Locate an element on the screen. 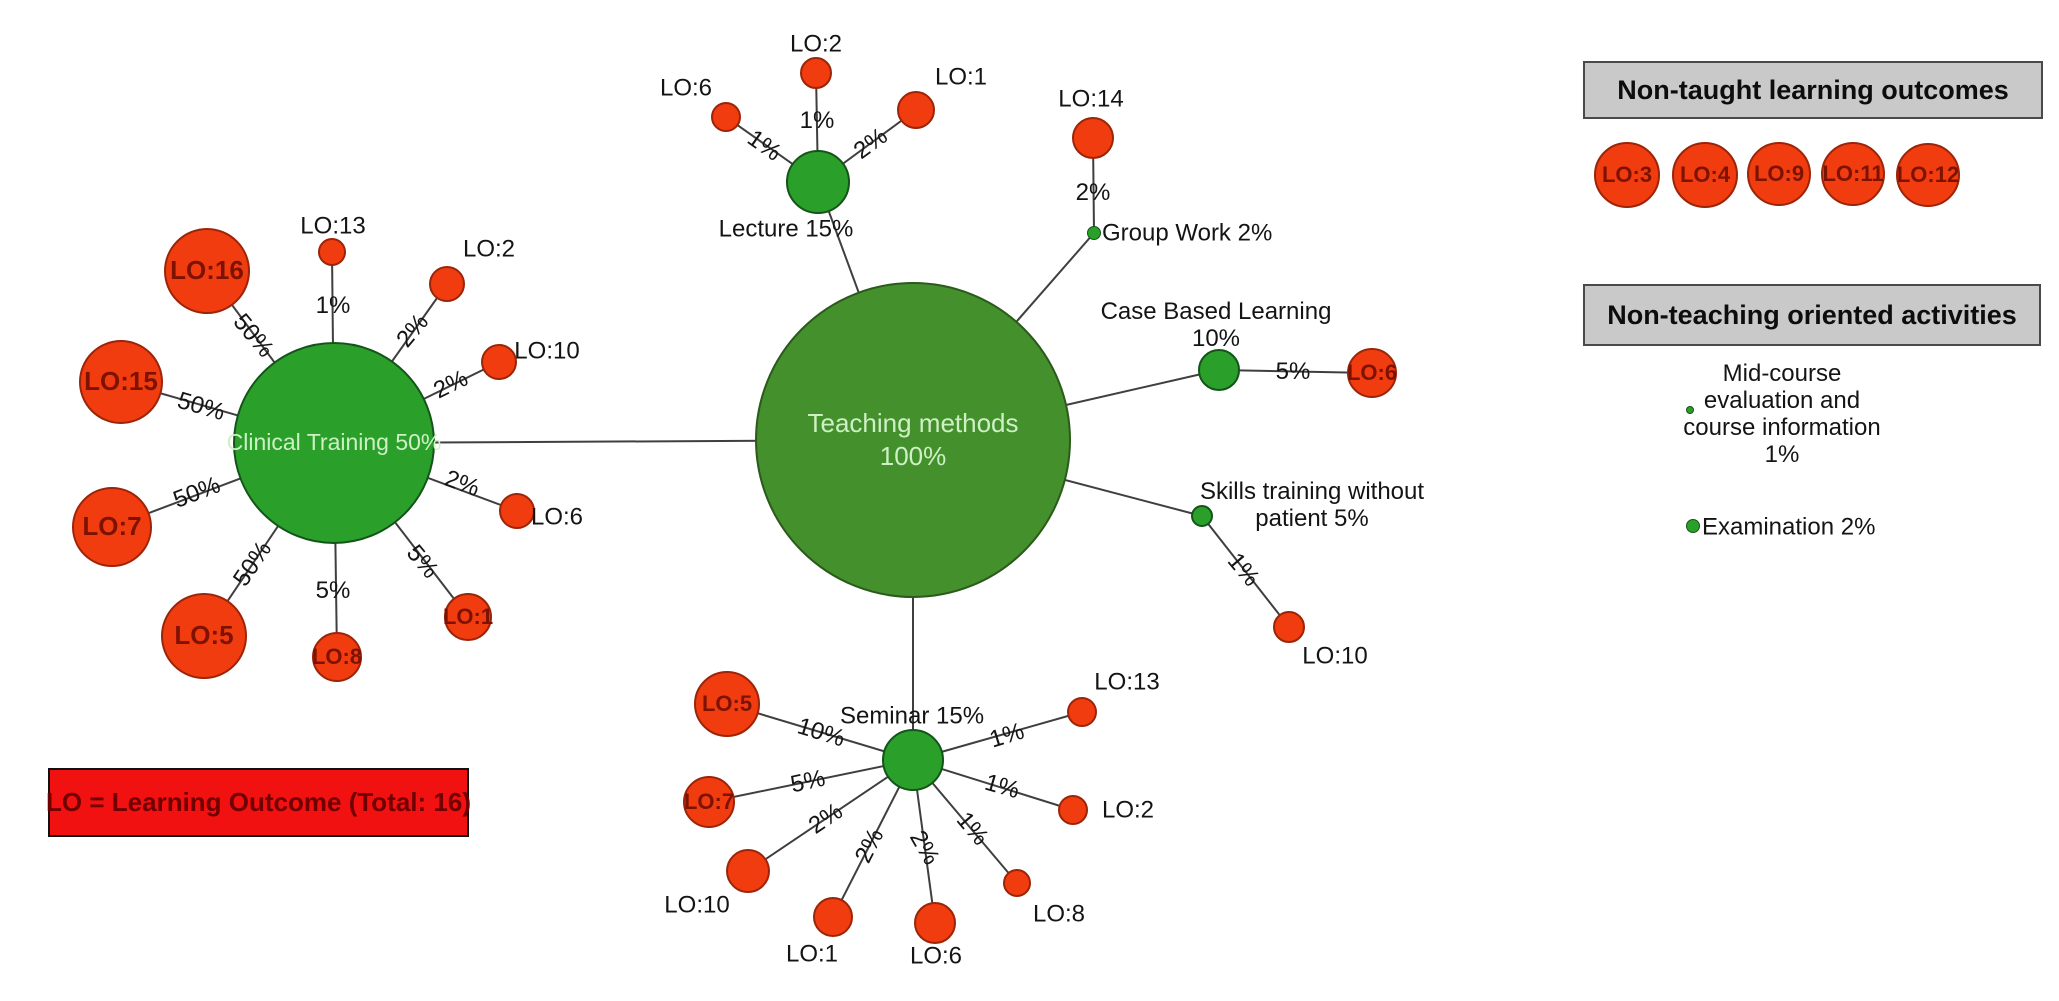 The height and width of the screenshot is (1001, 2059). node-label-m-lo1: LO:1 is located at coordinates (812, 954).